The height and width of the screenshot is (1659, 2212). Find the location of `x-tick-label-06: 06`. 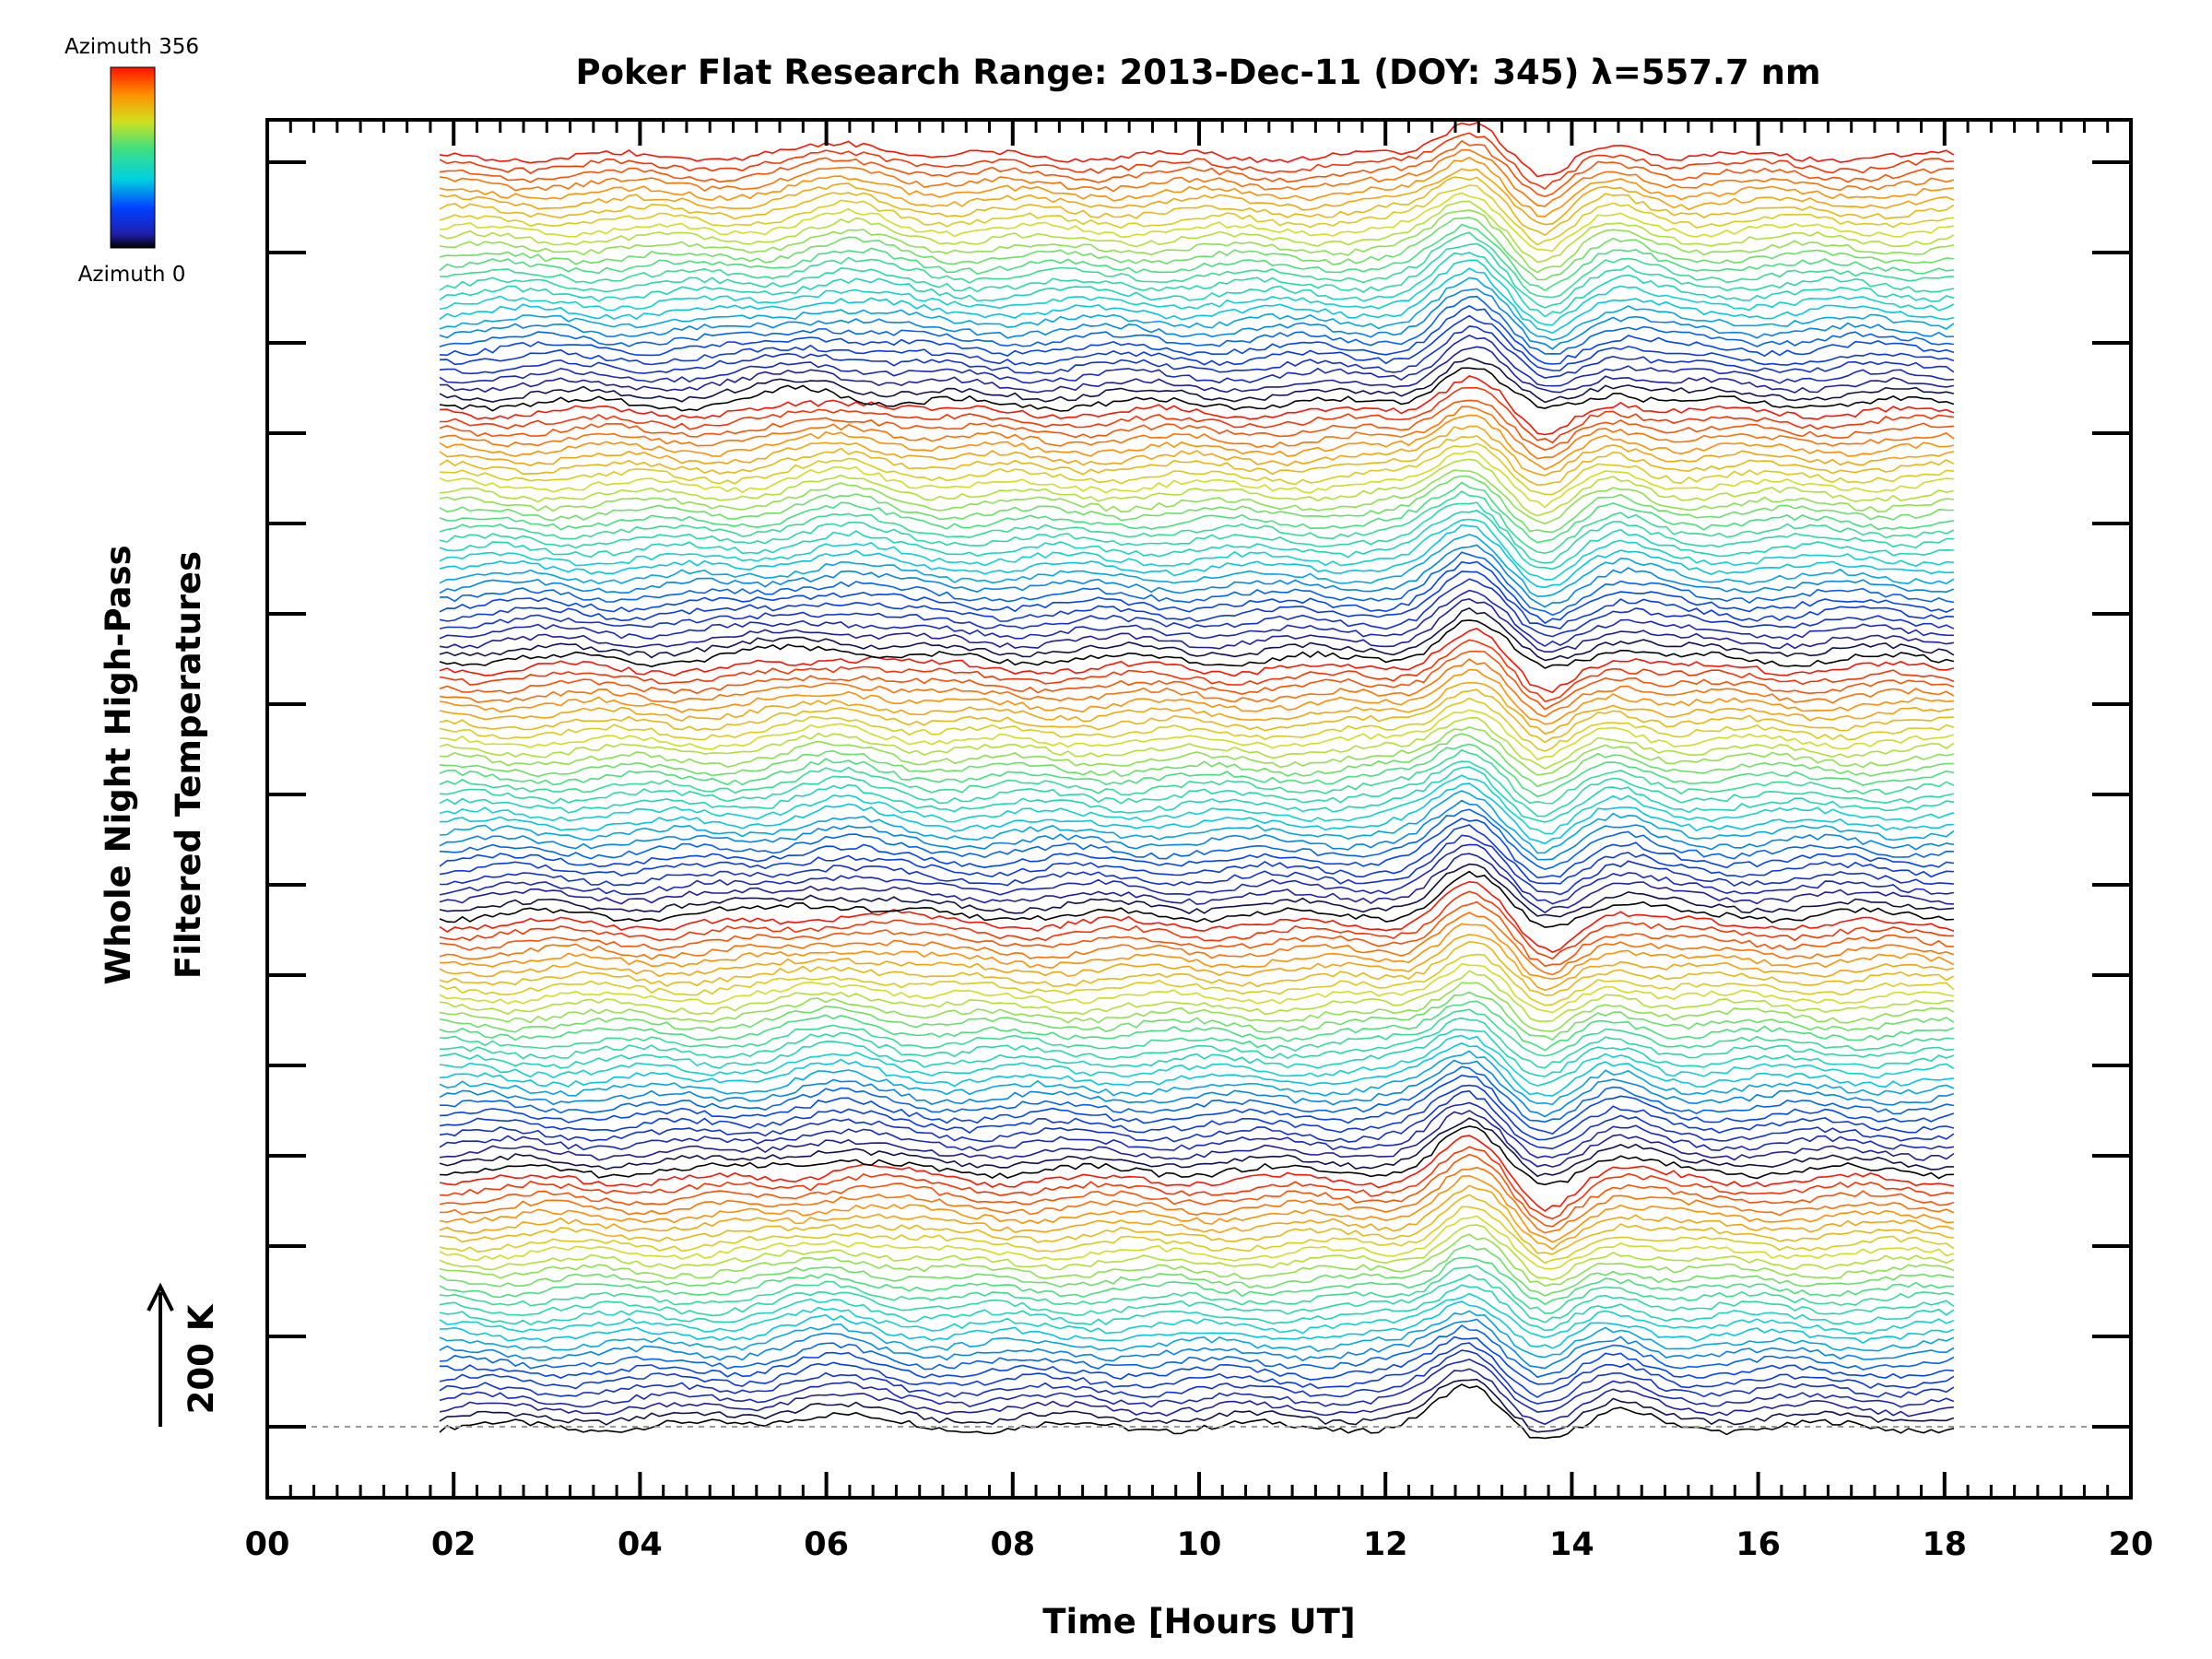

x-tick-label-06: 06 is located at coordinates (826, 1544).